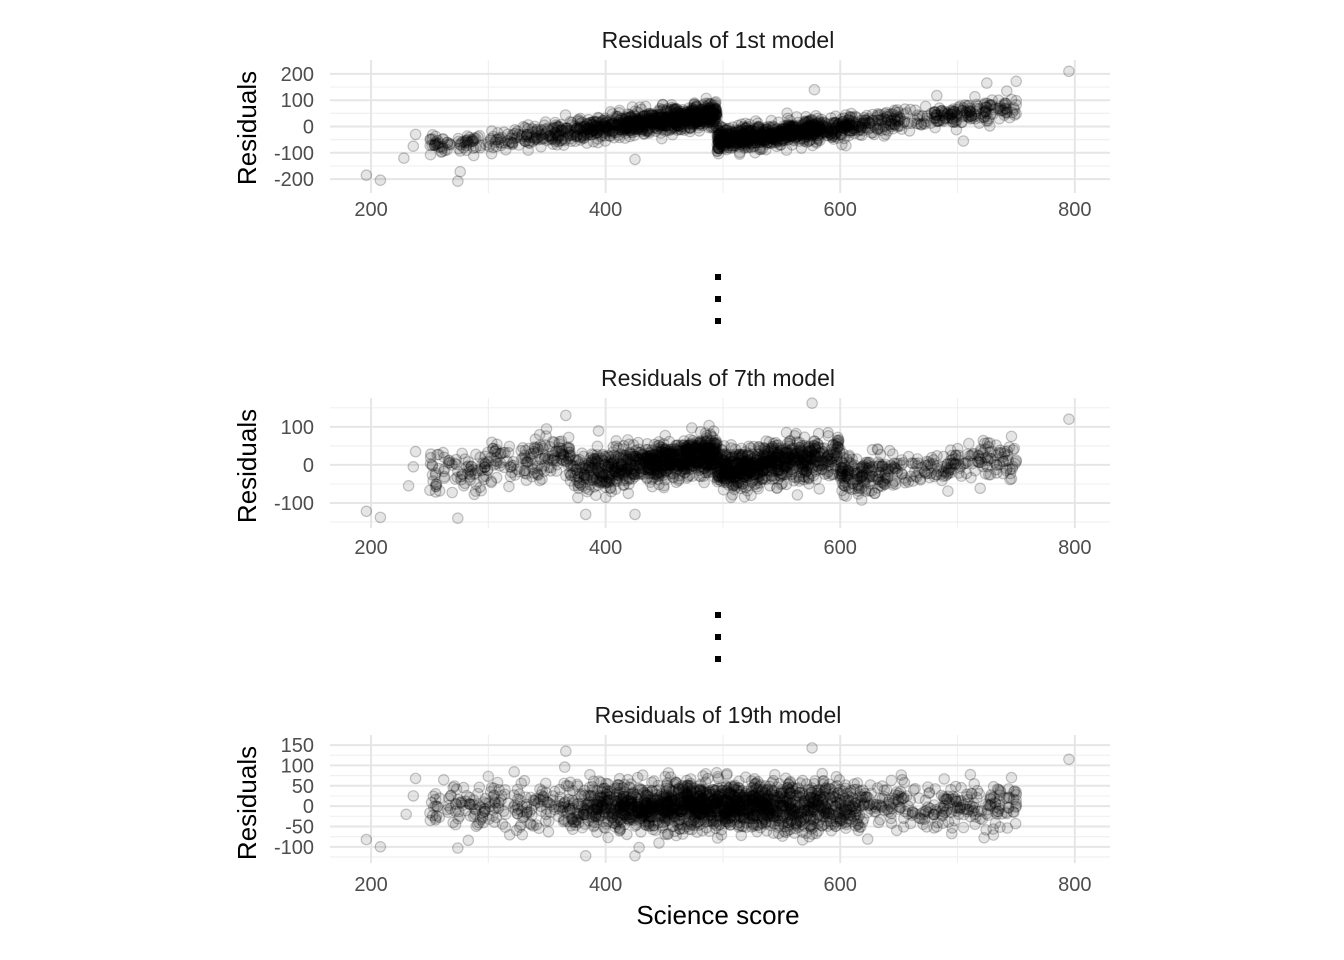 The image size is (1344, 960). What do you see at coordinates (718, 40) in the screenshot?
I see `panel-title: Residuals of 1st model` at bounding box center [718, 40].